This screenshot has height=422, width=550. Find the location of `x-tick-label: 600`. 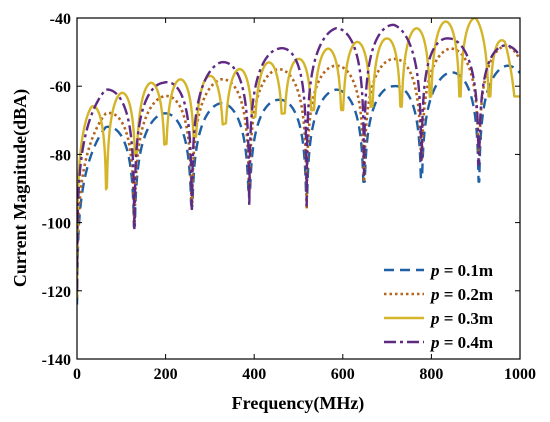

x-tick-label: 600 is located at coordinates (343, 374).